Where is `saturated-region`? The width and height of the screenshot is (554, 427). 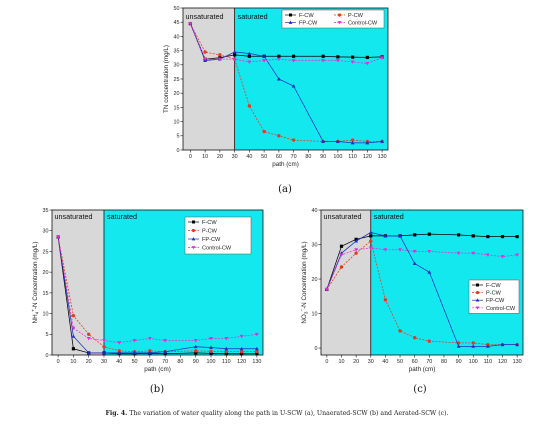
saturated-region is located at coordinates (311, 79).